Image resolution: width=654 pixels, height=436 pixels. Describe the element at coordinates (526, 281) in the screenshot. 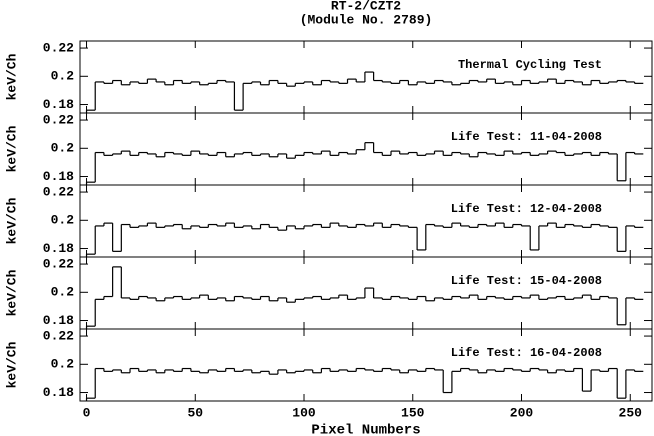

I see `annotation: Life Test: 15-04-2008` at that location.